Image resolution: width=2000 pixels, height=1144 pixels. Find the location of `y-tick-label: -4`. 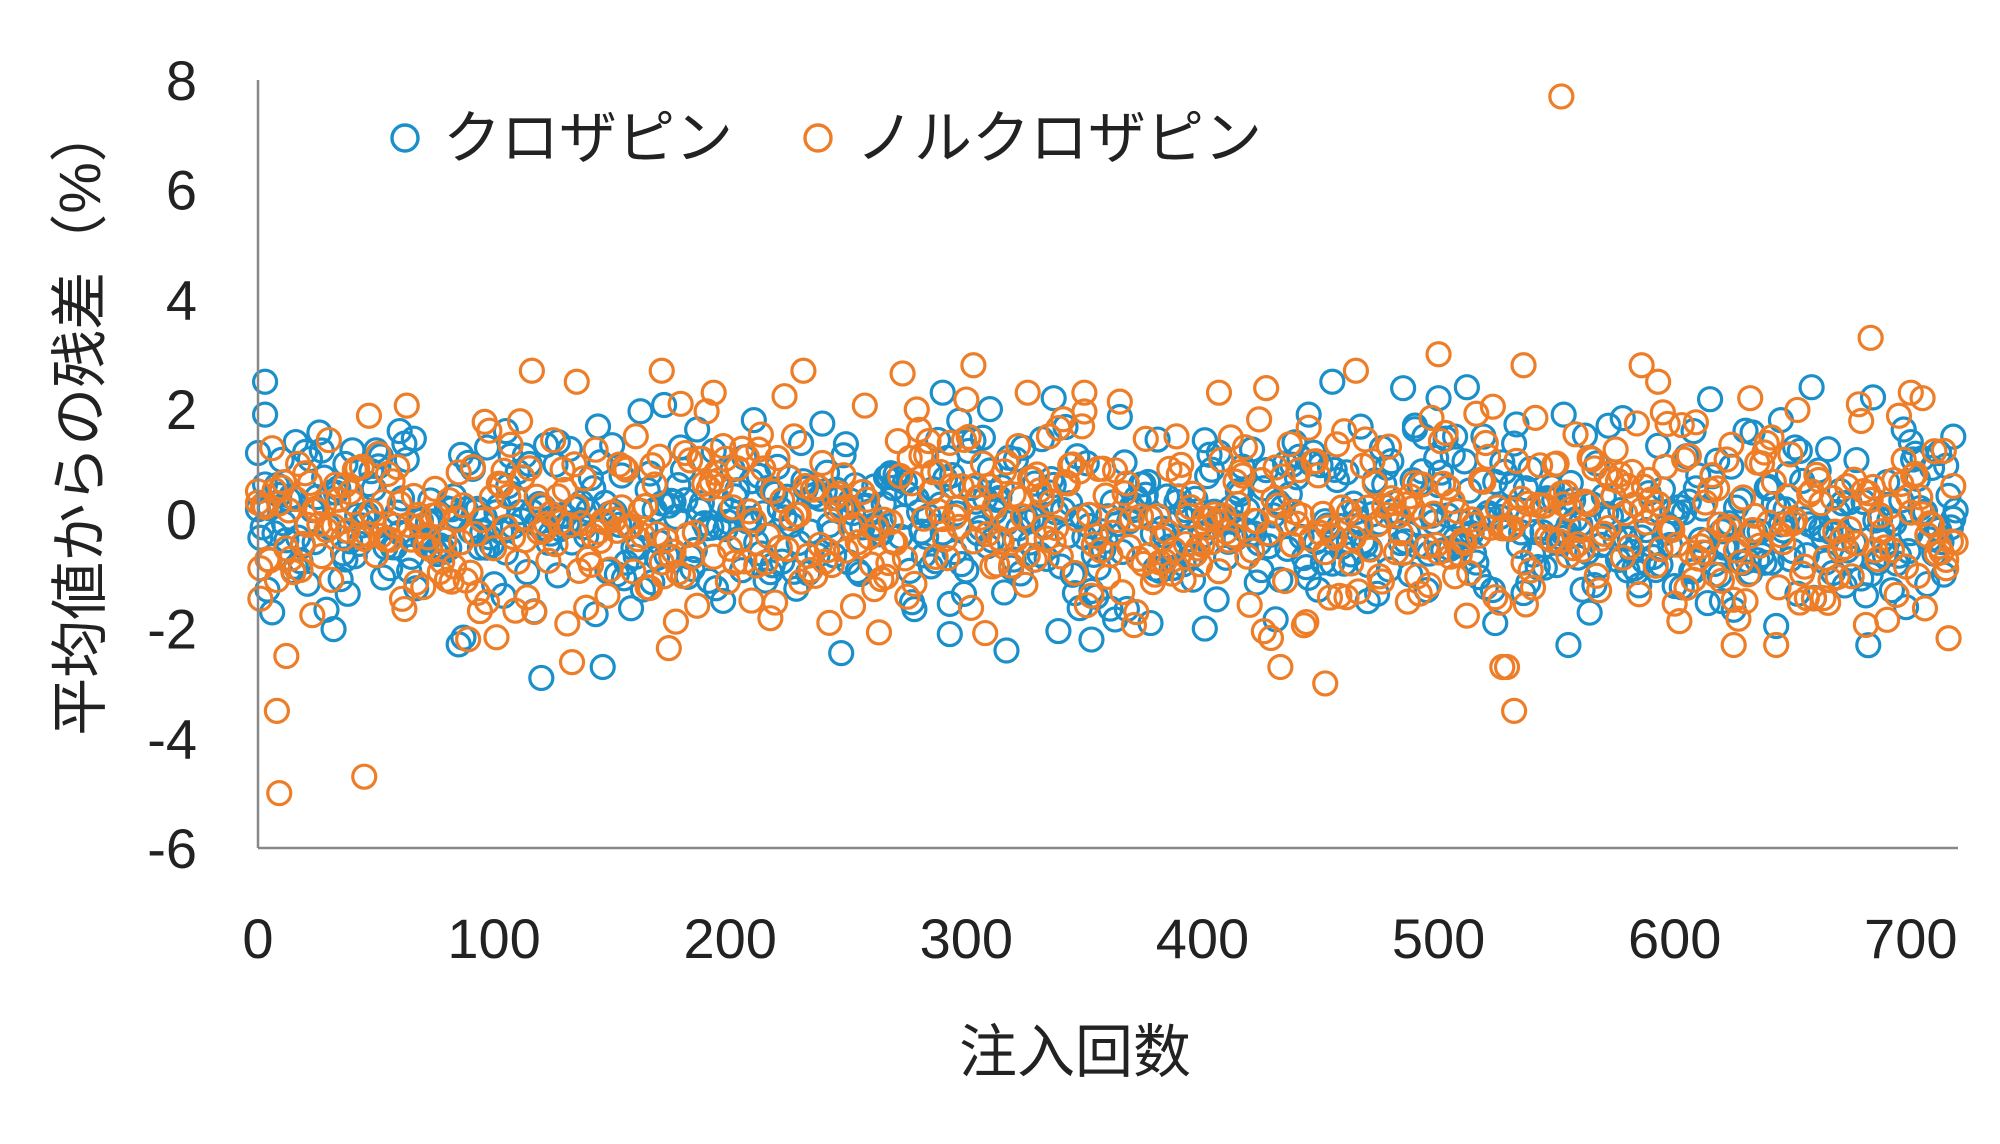

y-tick-label: -4 is located at coordinates (172, 738).